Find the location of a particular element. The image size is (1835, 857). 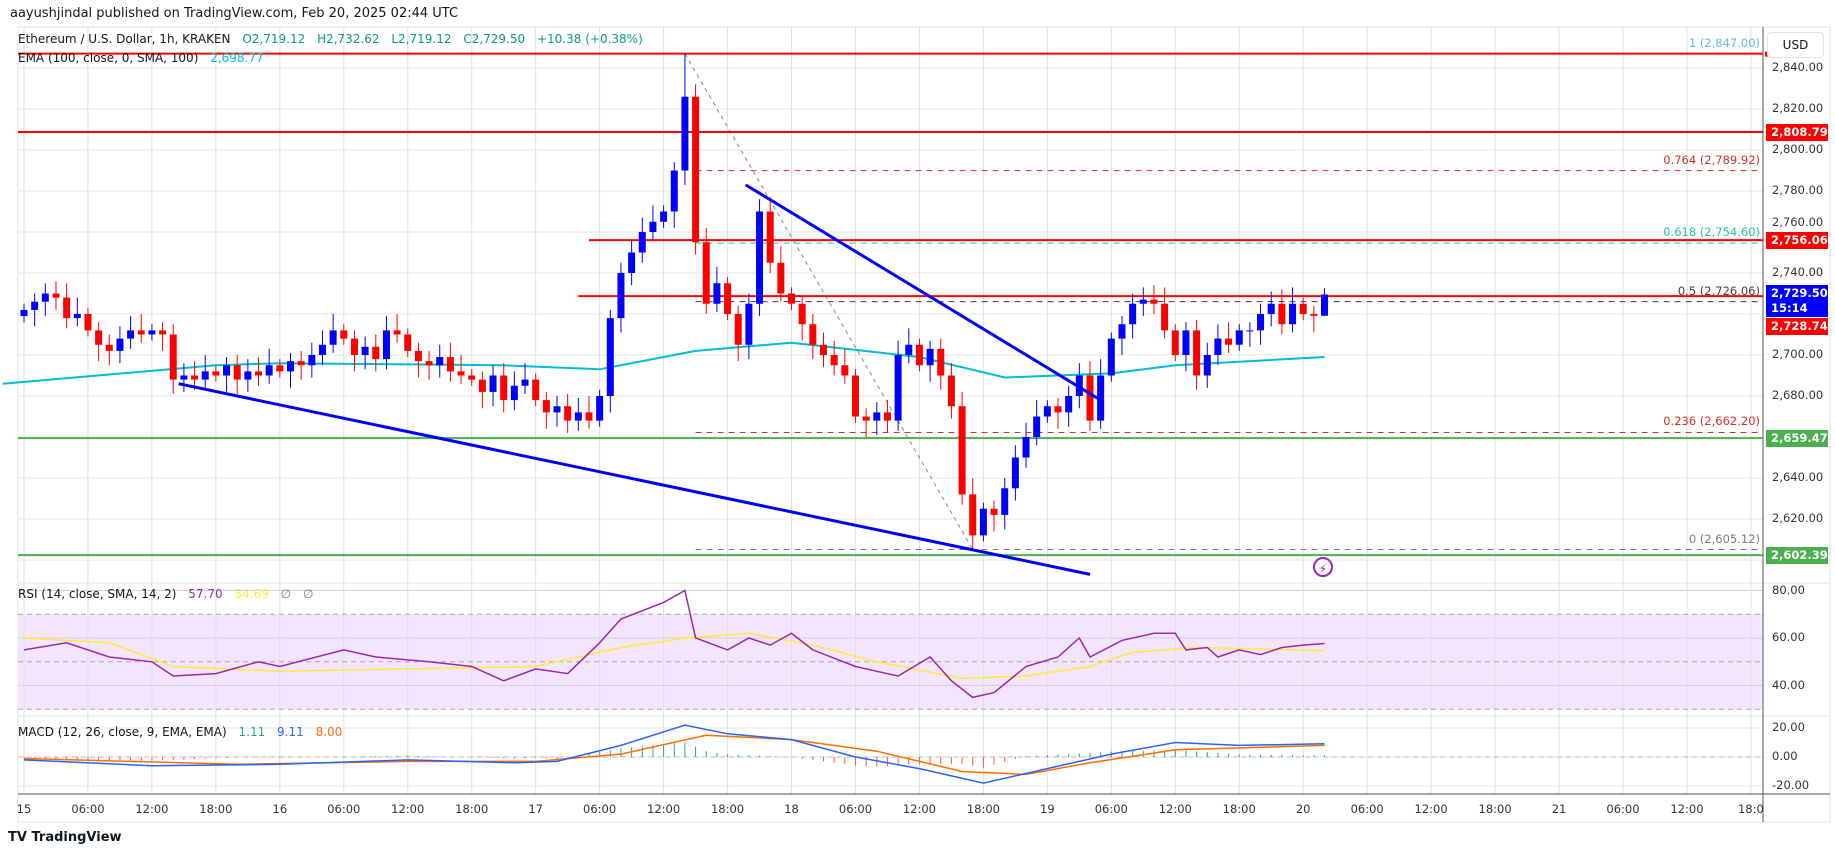

time-axis-label: 17 is located at coordinates (535, 809).